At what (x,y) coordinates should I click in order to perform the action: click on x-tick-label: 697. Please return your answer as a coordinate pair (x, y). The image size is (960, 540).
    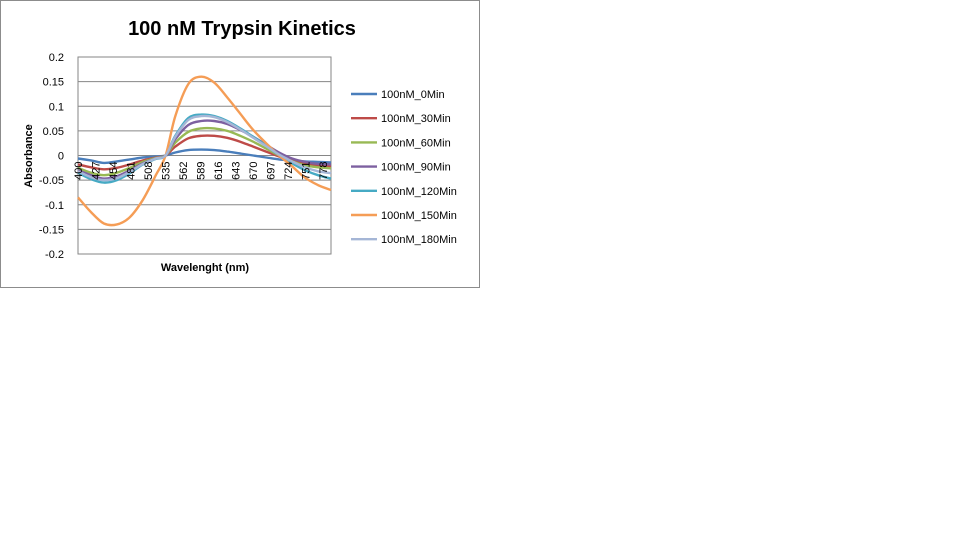
    Looking at the image, I should click on (272, 171).